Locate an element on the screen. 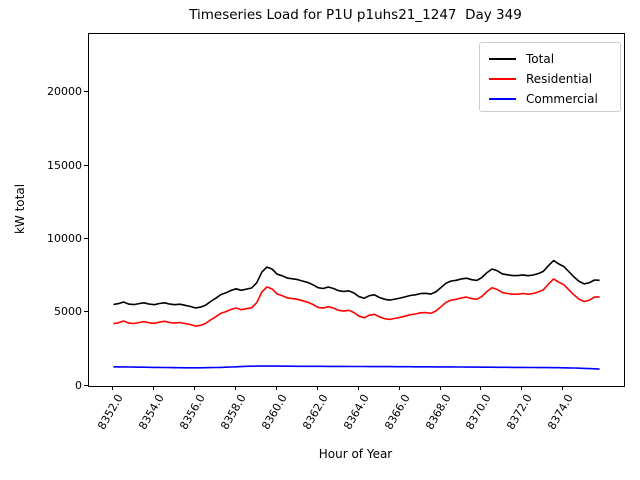  legend-entry: Residential is located at coordinates (550, 79).